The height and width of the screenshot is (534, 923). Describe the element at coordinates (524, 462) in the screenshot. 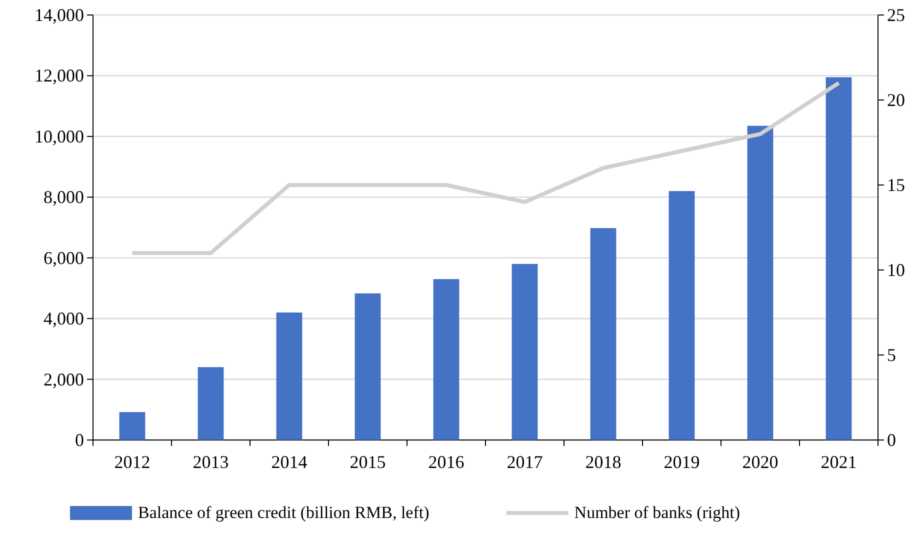

I see `x-tick-label: 2017` at that location.